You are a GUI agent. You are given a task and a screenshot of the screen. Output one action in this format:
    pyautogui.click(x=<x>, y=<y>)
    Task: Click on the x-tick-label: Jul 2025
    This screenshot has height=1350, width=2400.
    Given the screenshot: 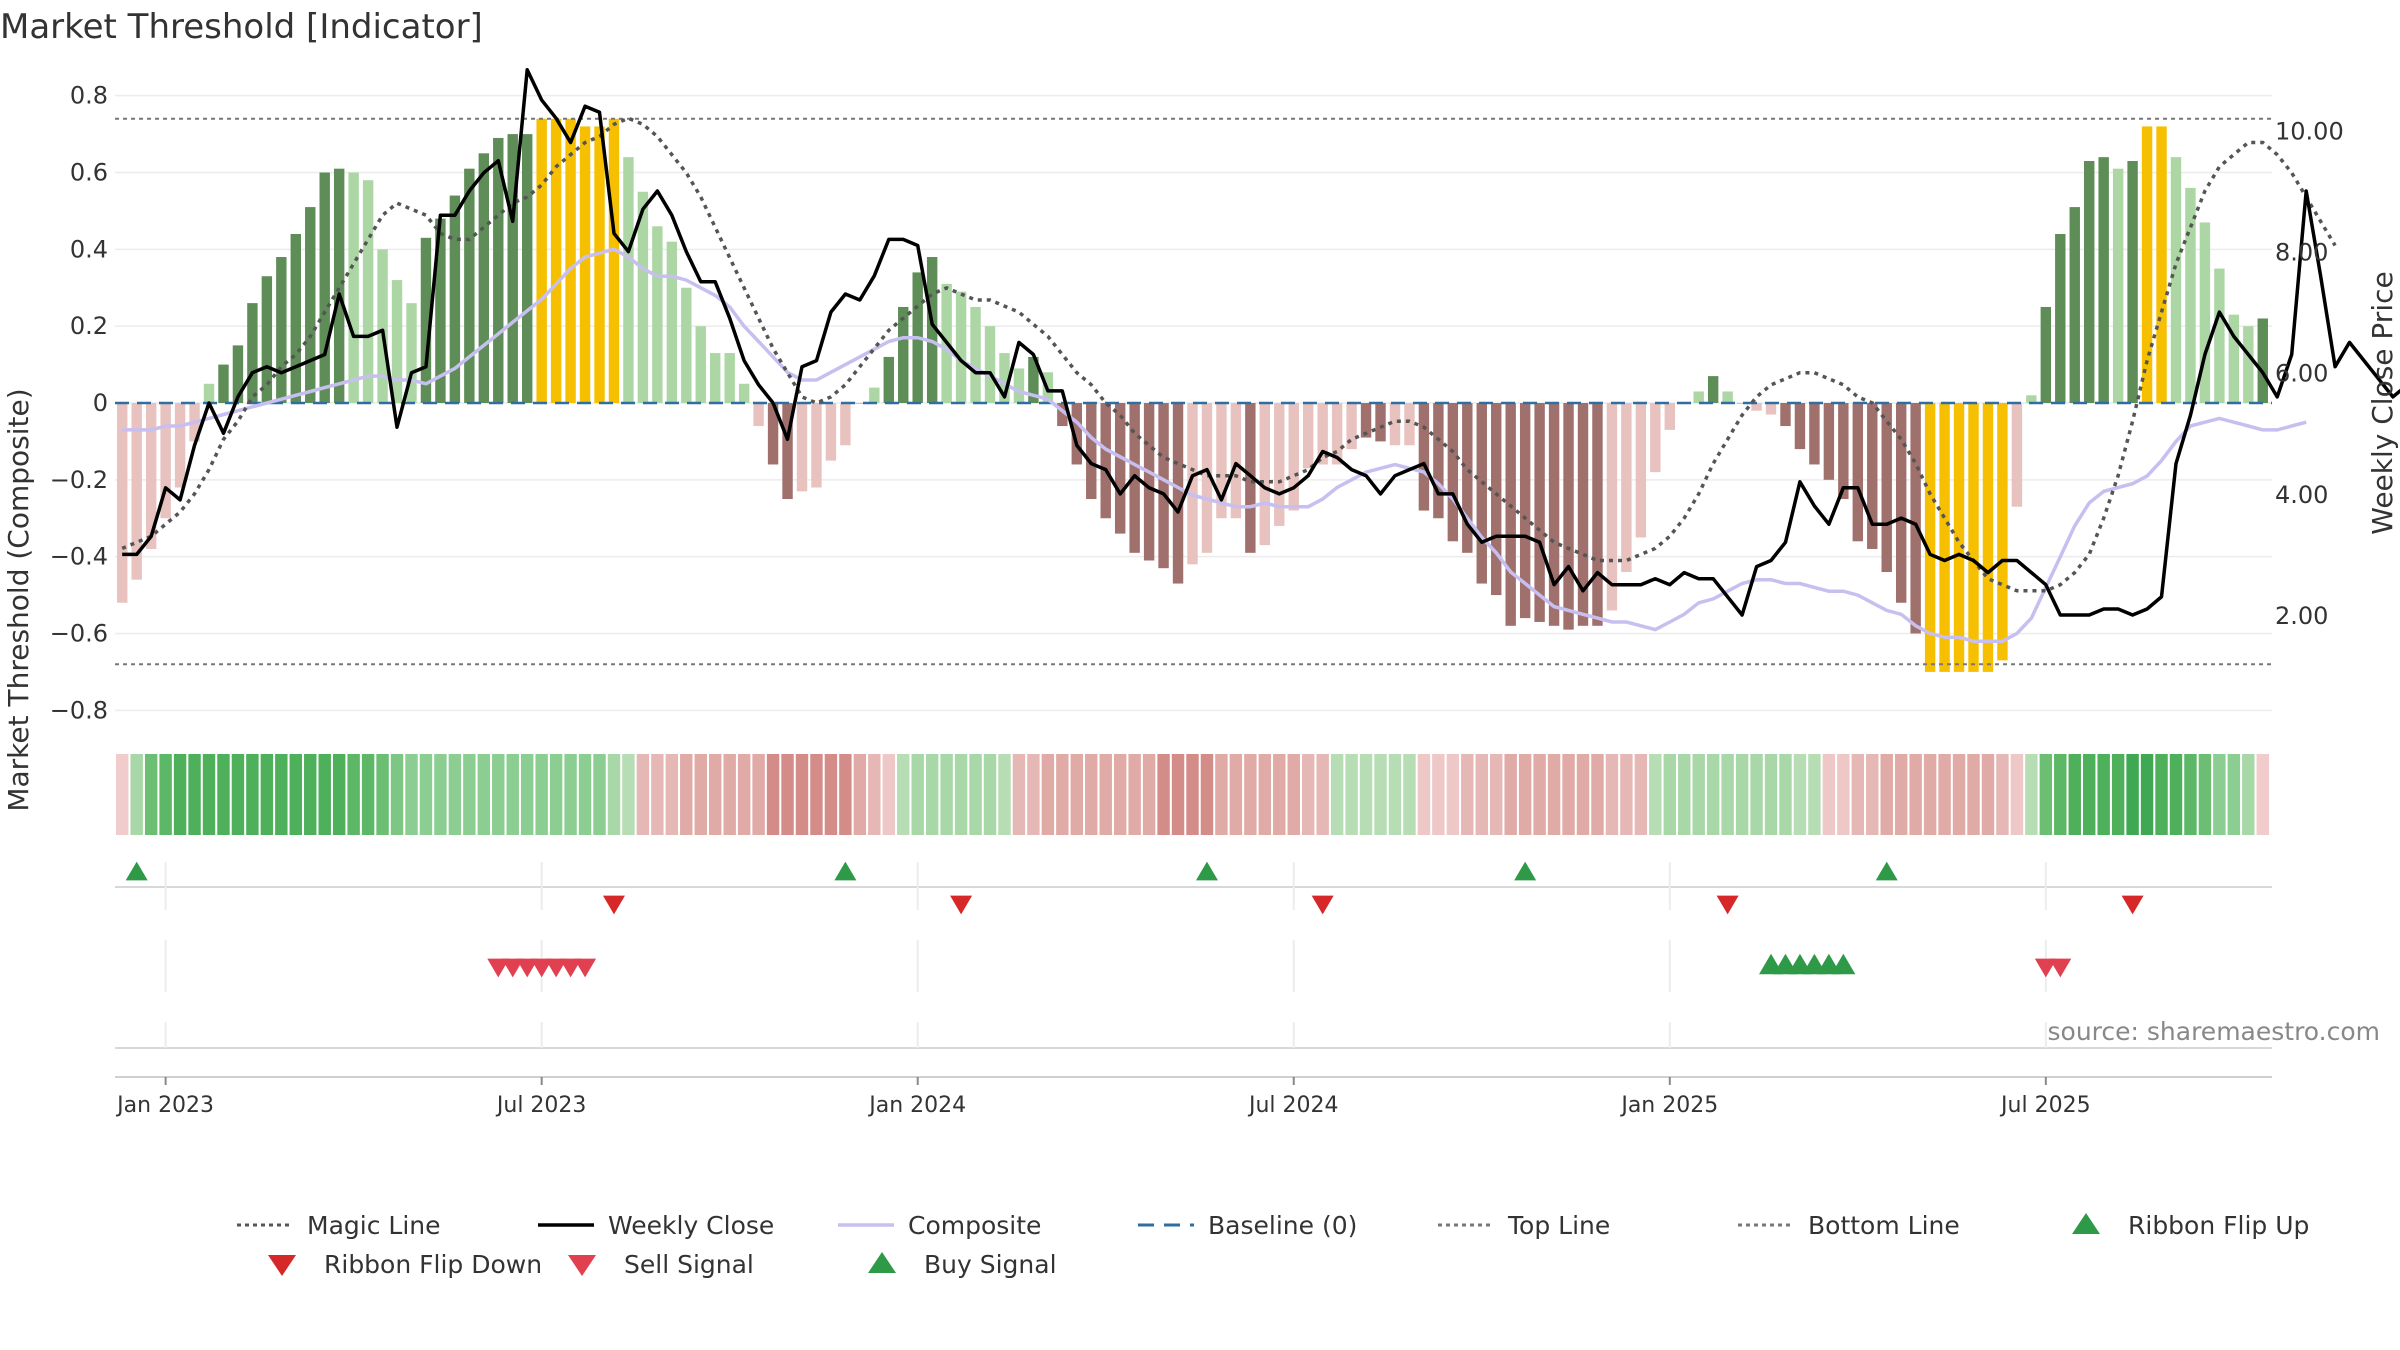 What is the action you would take?
    pyautogui.click(x=2045, y=1105)
    